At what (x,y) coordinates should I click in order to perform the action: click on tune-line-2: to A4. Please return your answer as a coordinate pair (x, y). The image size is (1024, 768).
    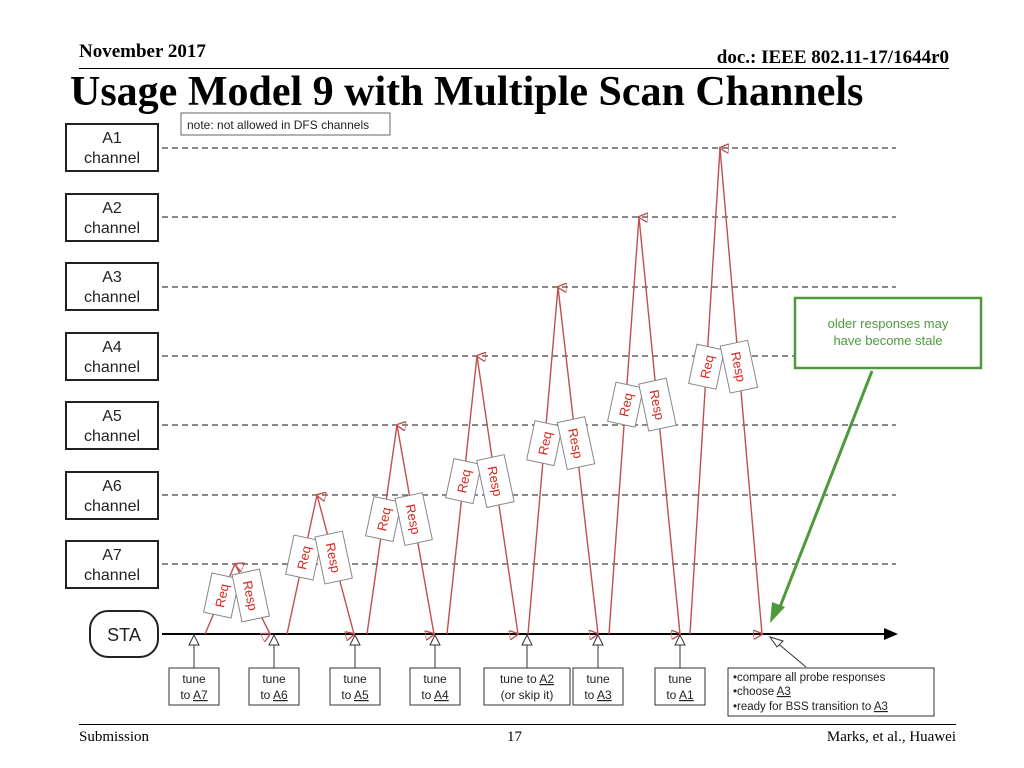
    Looking at the image, I should click on (435, 695).